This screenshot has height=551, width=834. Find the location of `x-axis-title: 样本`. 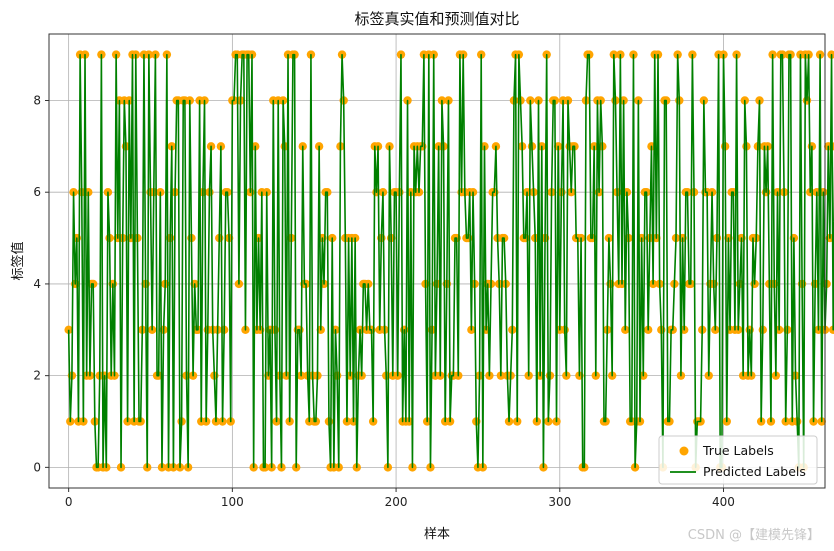

x-axis-title: 样本 is located at coordinates (437, 534).